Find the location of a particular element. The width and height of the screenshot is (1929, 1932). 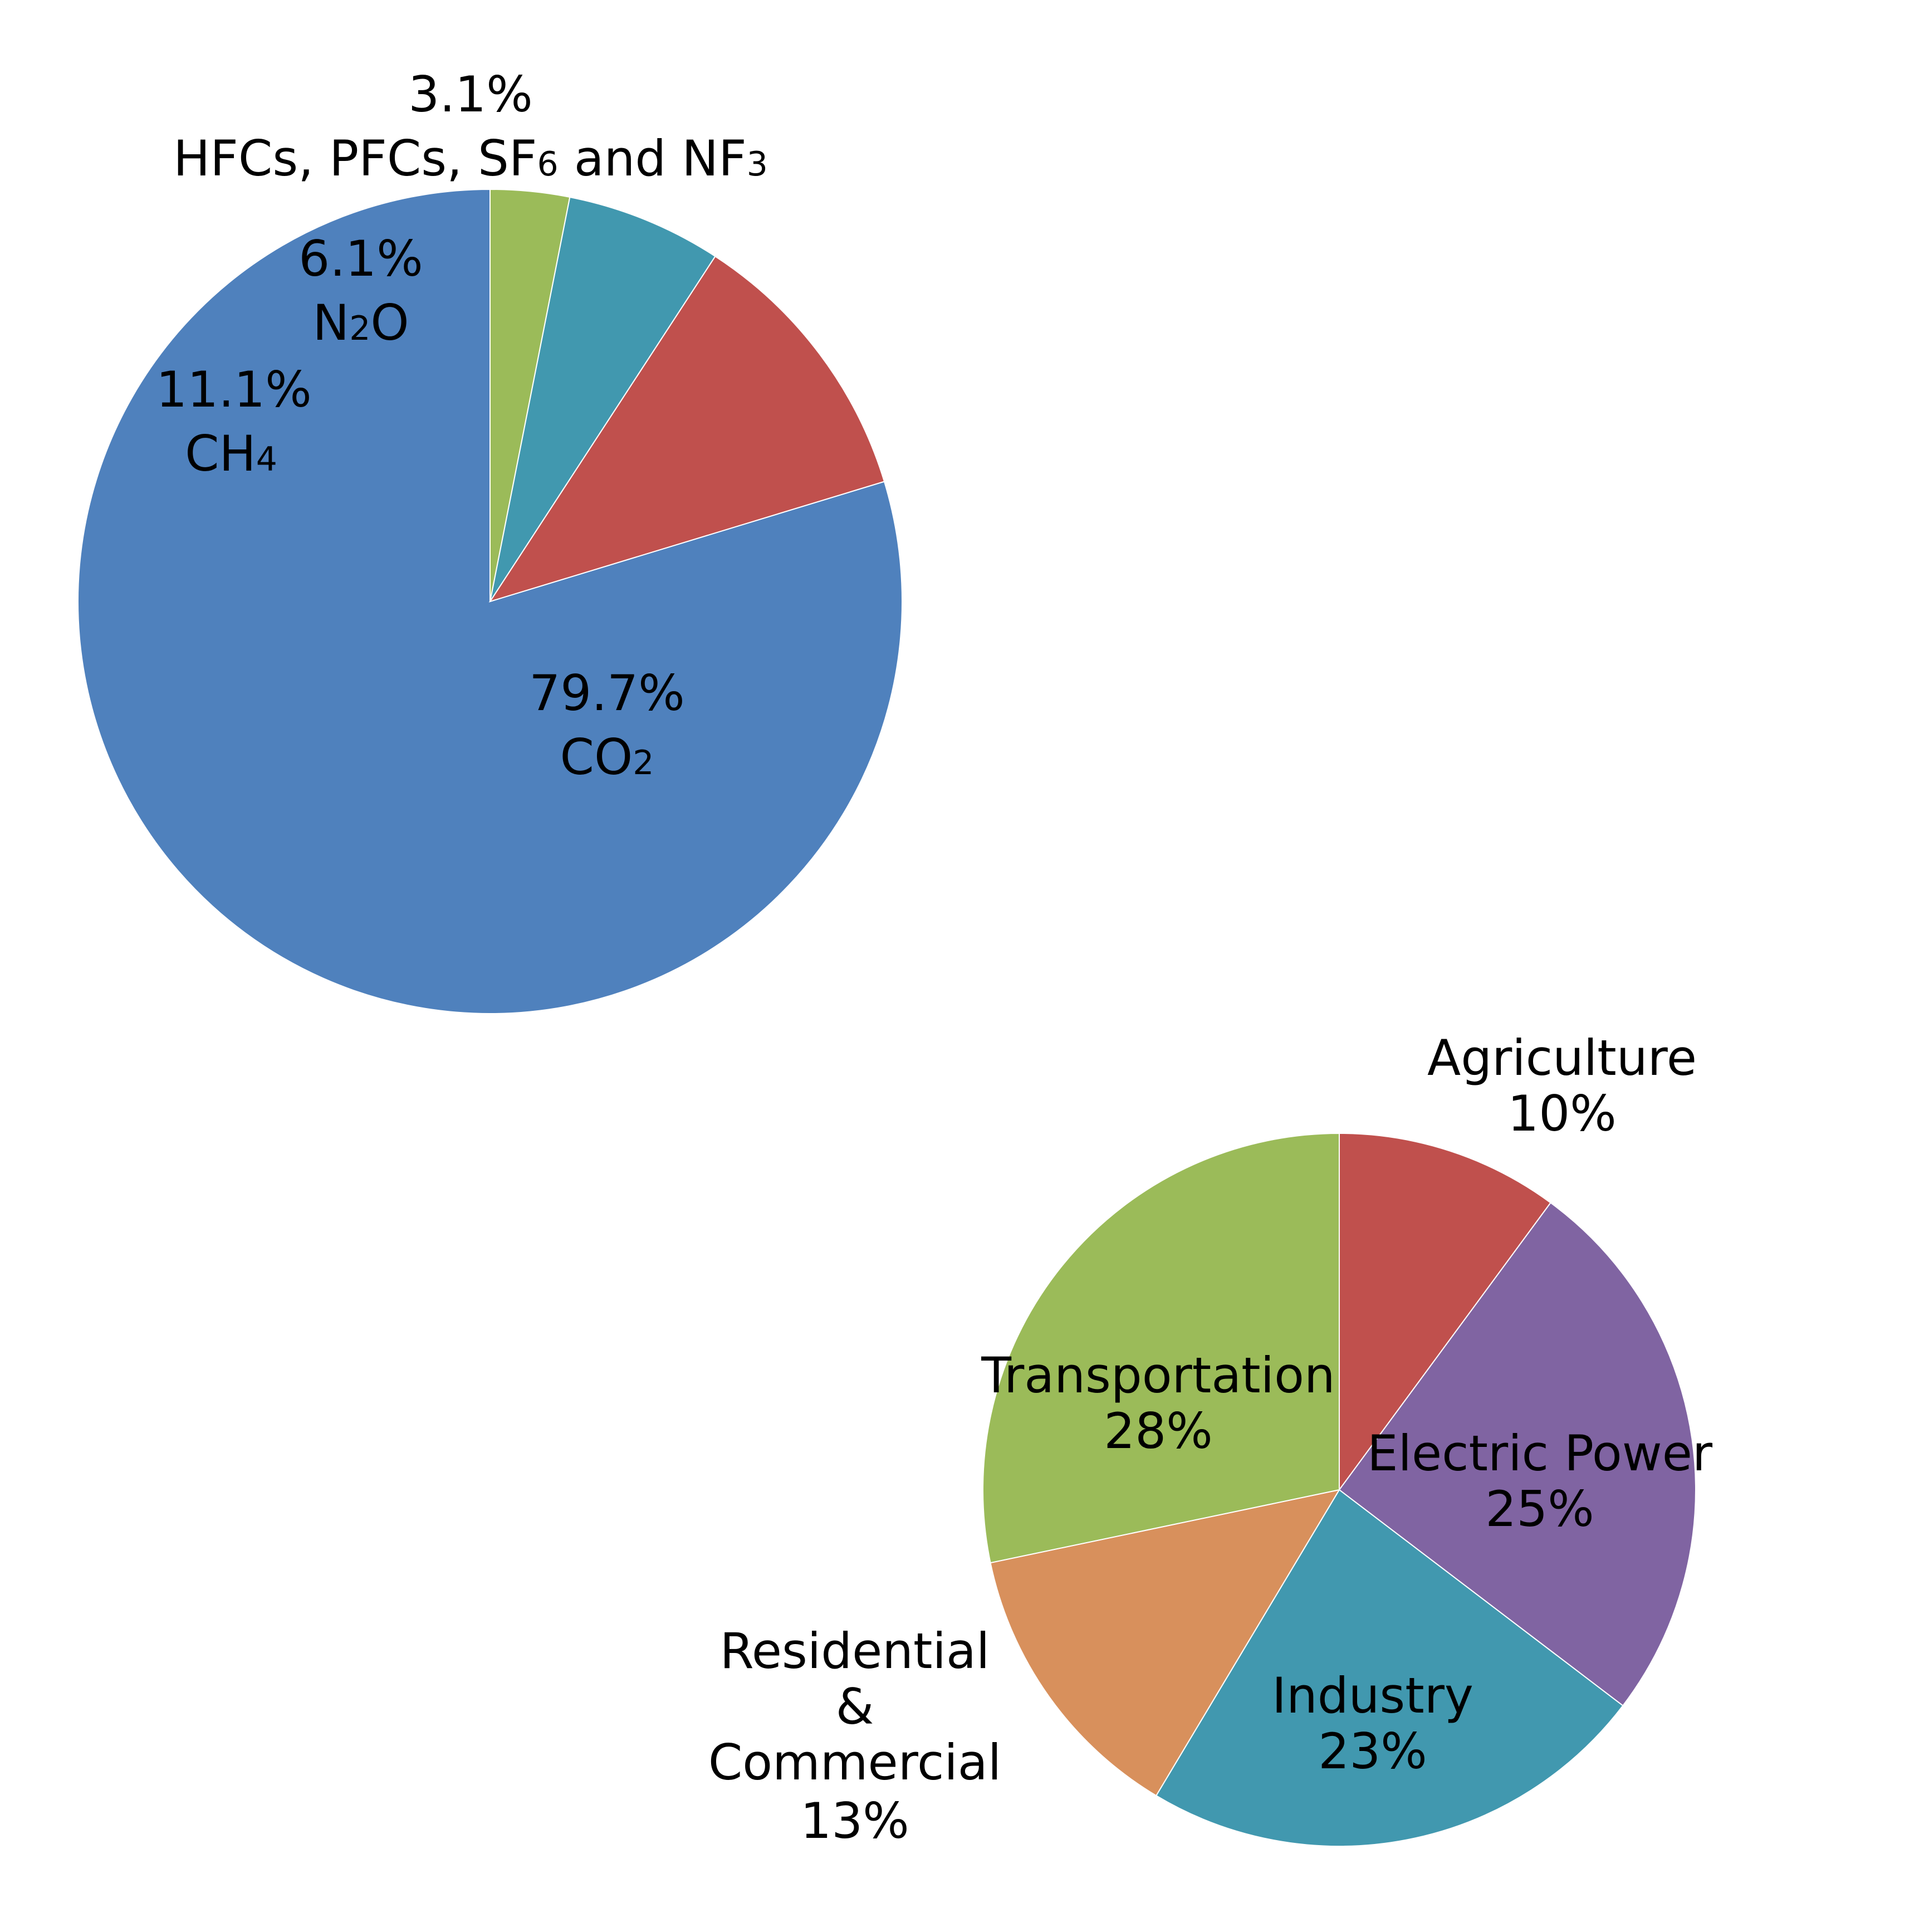

ch4-percent-label: 11.1% is located at coordinates (234, 389).